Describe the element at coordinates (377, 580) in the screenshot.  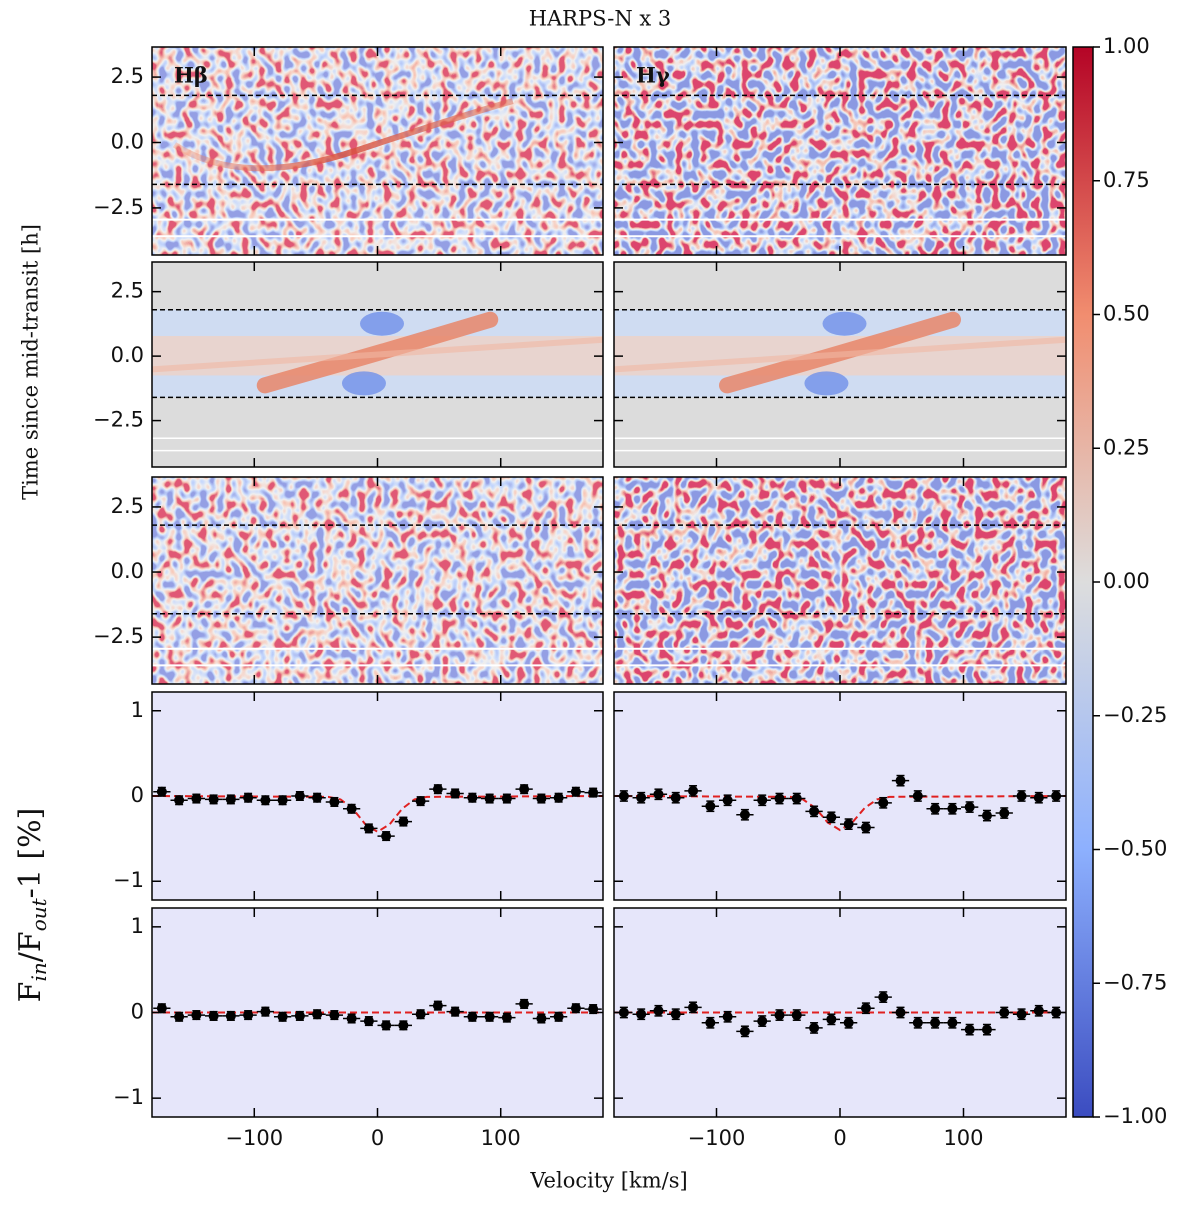
I see `heatmap-noise` at that location.